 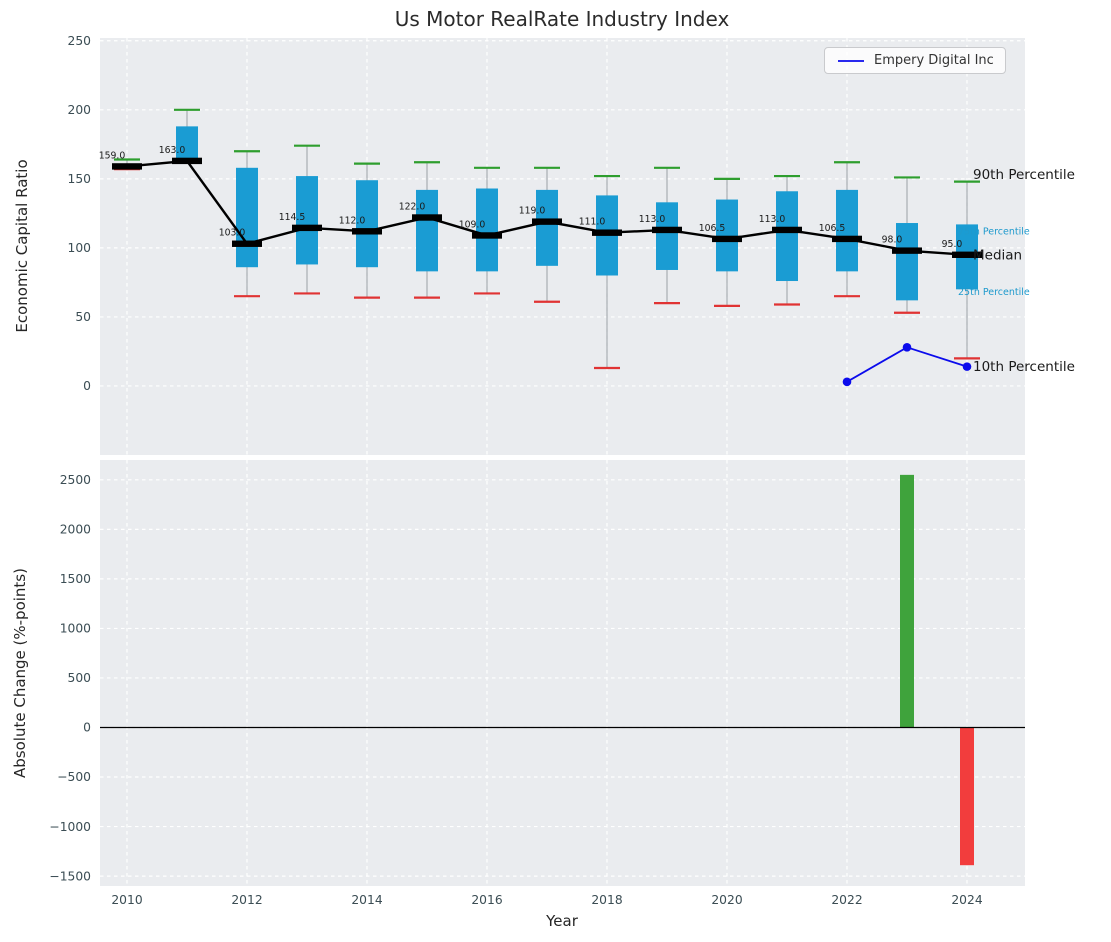 I want to click on annotation-75th-percentile: 75th Percentile, so click(x=994, y=231).